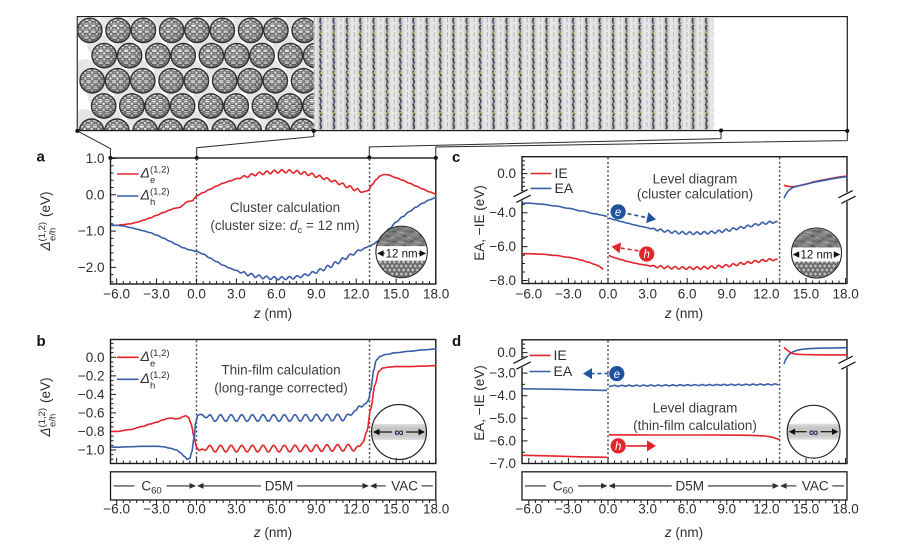 Image resolution: width=904 pixels, height=550 pixels. What do you see at coordinates (91, 431) in the screenshot?
I see `svg-text: −0.8` at bounding box center [91, 431].